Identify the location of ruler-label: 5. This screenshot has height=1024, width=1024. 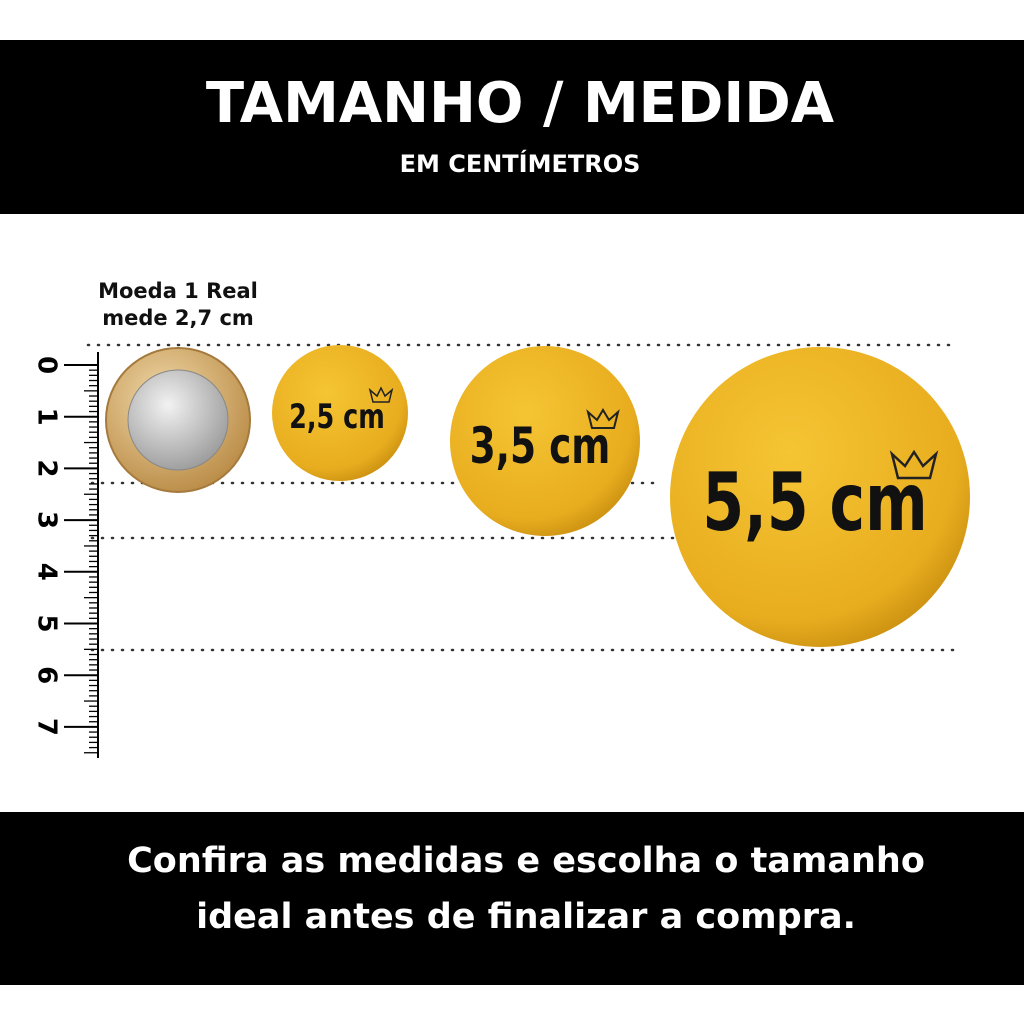
(47, 623).